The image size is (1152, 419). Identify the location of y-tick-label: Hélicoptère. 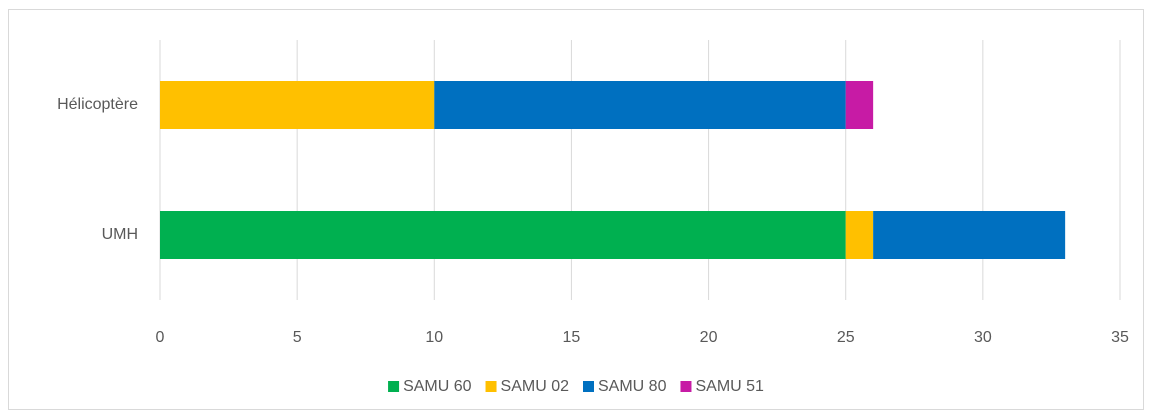
(97, 104).